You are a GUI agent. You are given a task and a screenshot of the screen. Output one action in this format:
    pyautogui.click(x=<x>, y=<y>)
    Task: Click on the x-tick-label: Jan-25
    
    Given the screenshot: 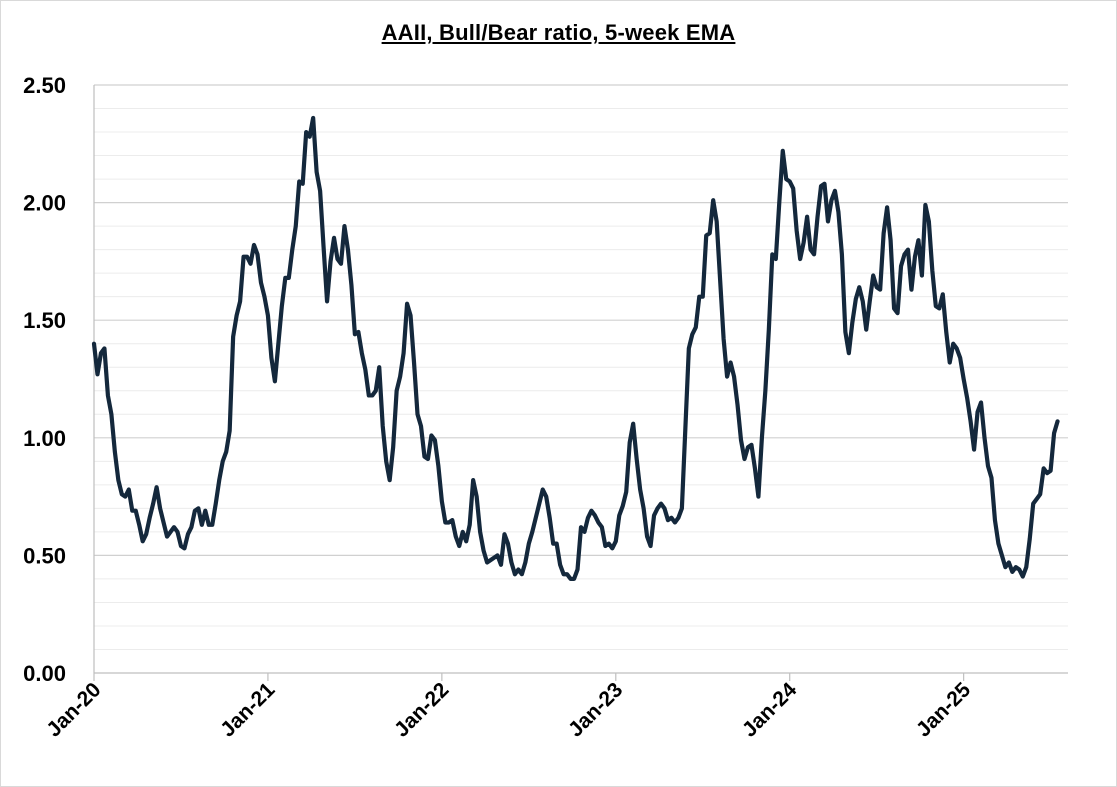 What is the action you would take?
    pyautogui.click(x=944, y=710)
    